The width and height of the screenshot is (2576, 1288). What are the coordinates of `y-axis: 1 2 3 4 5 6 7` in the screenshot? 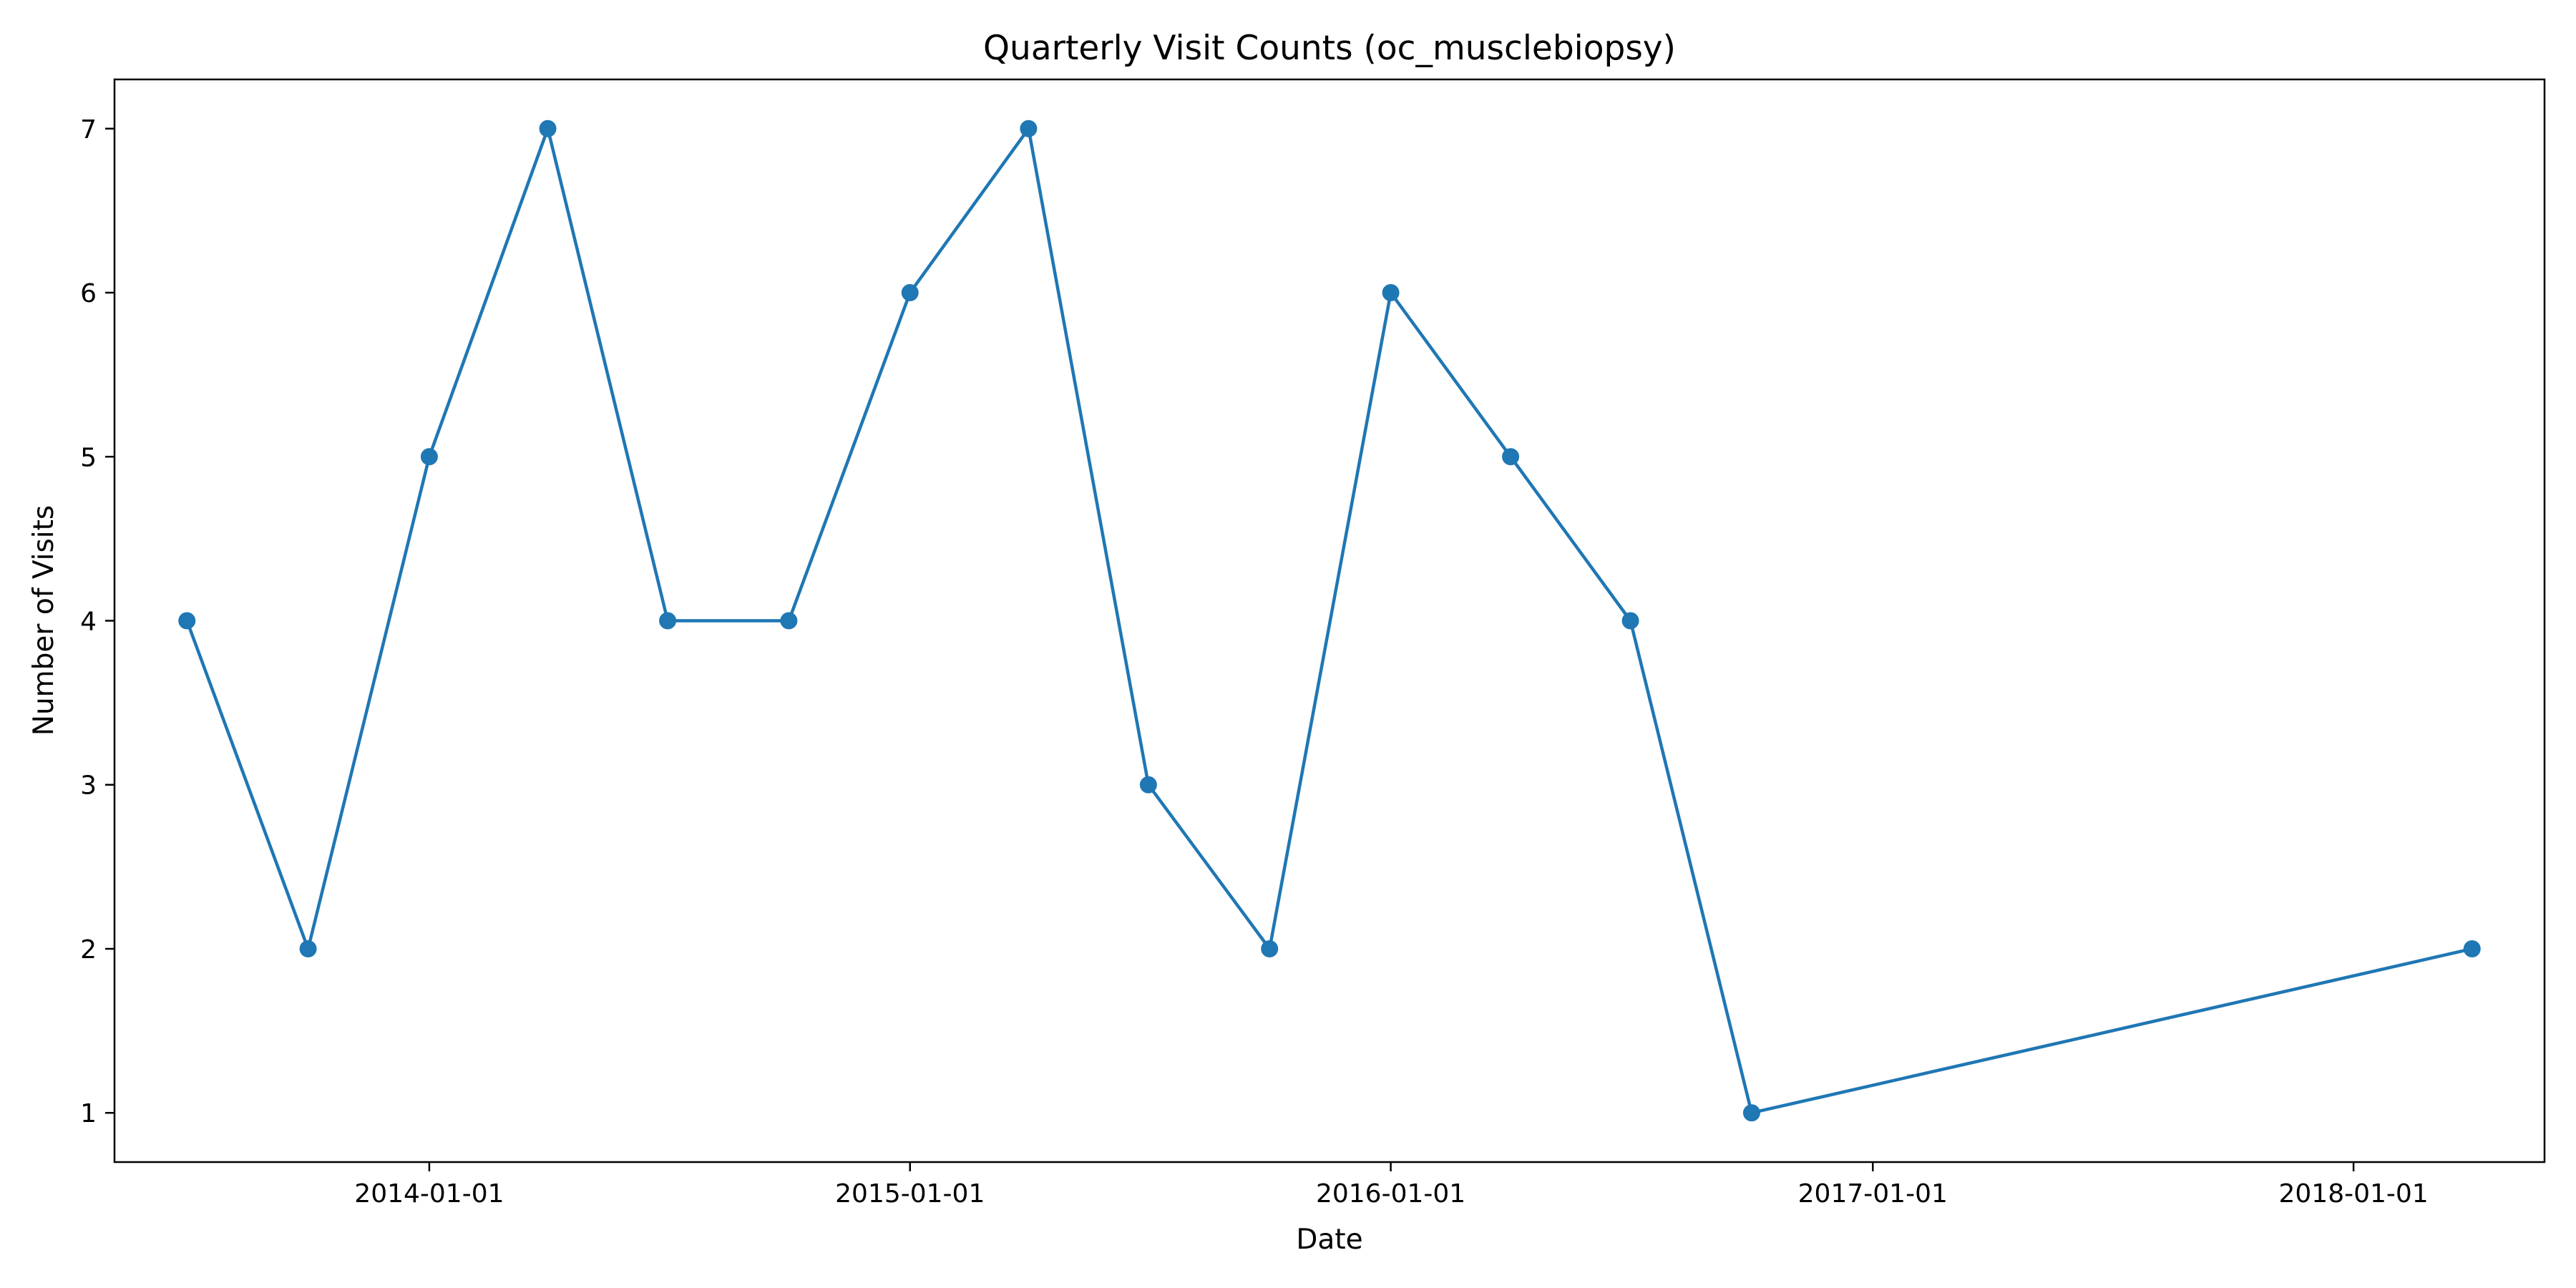 It's located at (97, 621).